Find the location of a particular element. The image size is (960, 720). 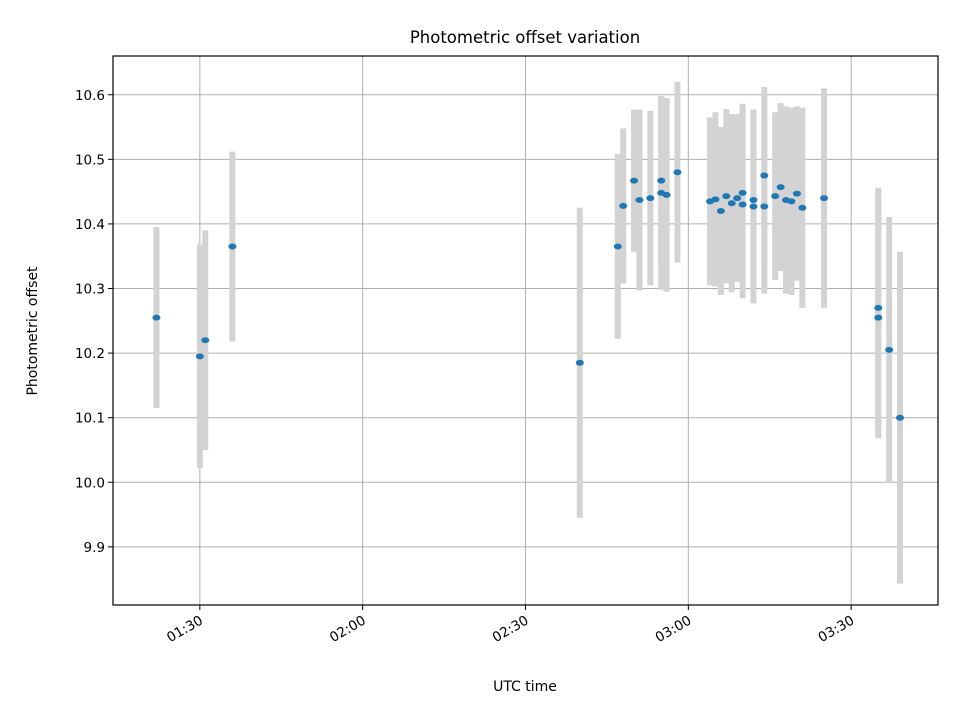

chart-title: Photometric offset variation is located at coordinates (525, 37).